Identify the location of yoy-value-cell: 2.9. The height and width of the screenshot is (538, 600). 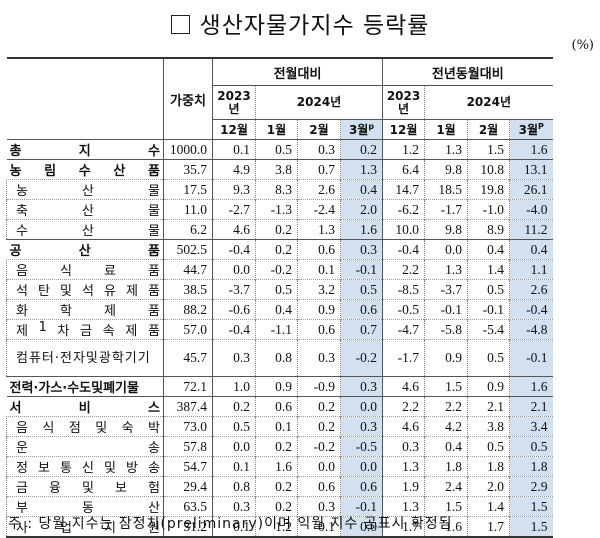
(531, 486).